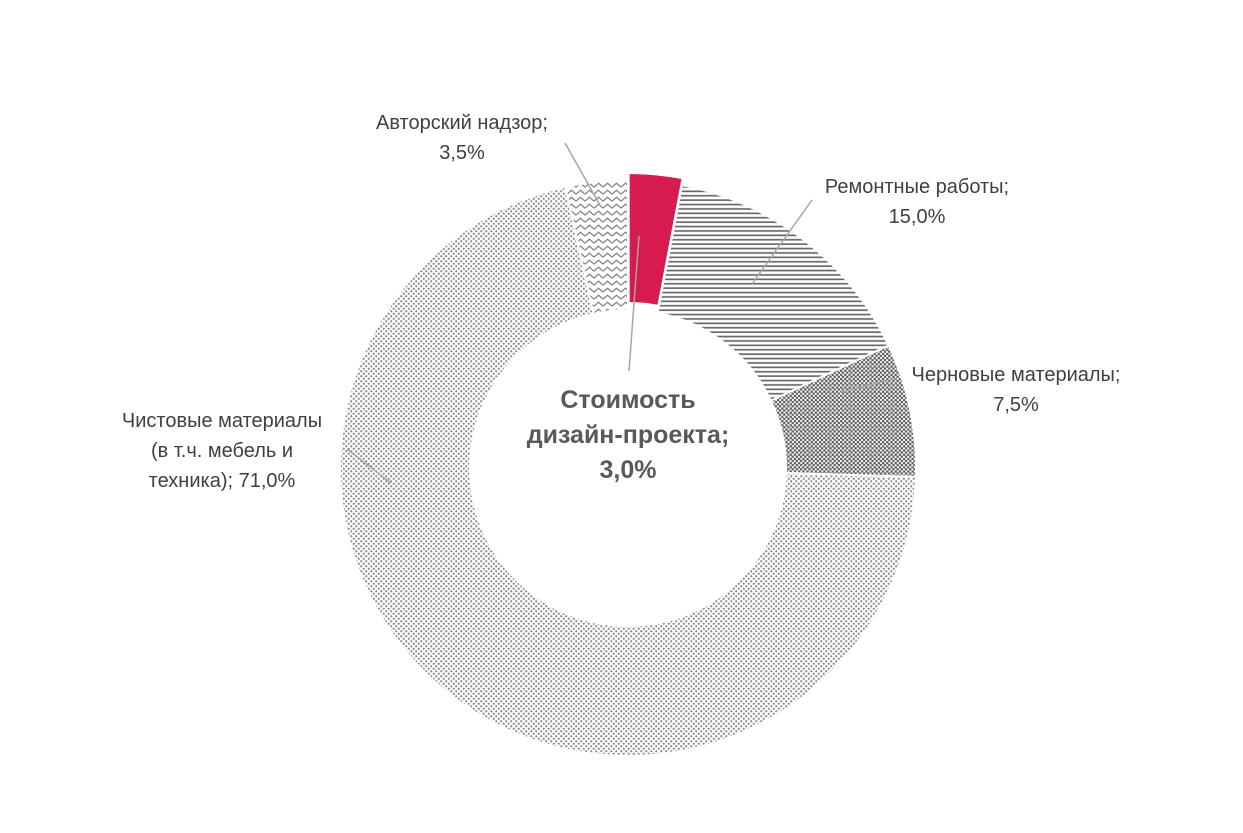 The width and height of the screenshot is (1243, 833). I want to click on data-label-finish-line2: (в т.ч. мебель и, so click(222, 451).